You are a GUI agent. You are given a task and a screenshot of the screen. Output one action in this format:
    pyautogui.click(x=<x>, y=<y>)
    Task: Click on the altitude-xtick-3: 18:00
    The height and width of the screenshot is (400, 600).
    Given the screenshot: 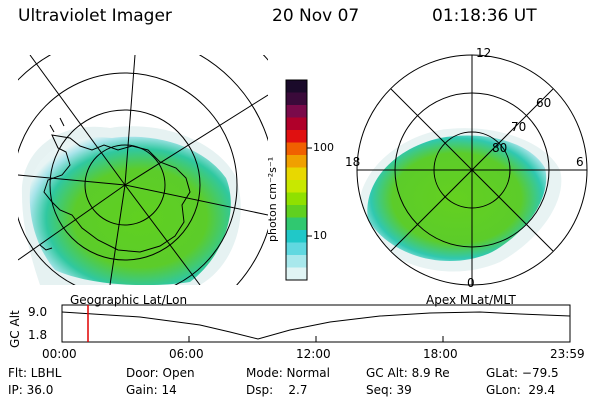 What is the action you would take?
    pyautogui.click(x=440, y=354)
    